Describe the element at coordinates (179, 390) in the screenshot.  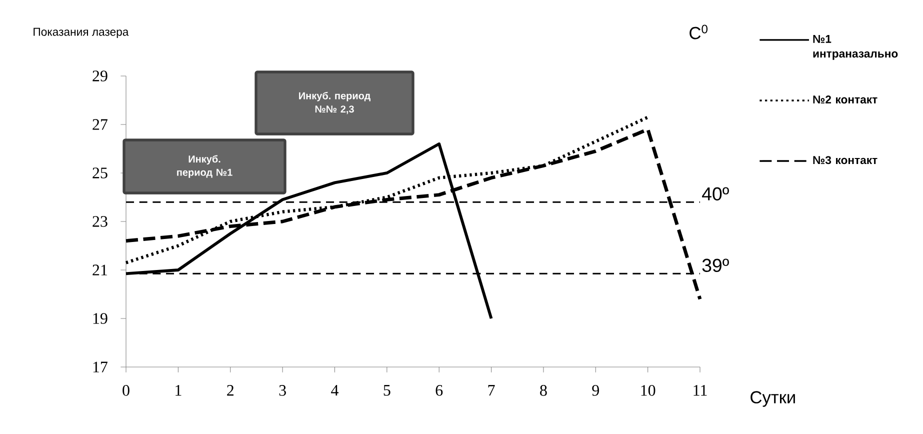
I see `x-tick-label: 1` at that location.